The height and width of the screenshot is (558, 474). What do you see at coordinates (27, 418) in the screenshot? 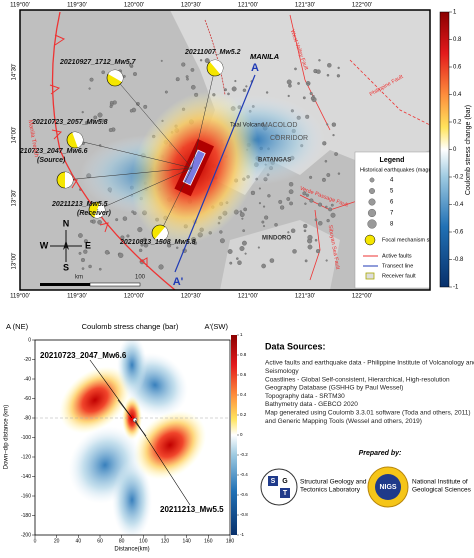
I see `y-tick-label: -80` at bounding box center [27, 418].